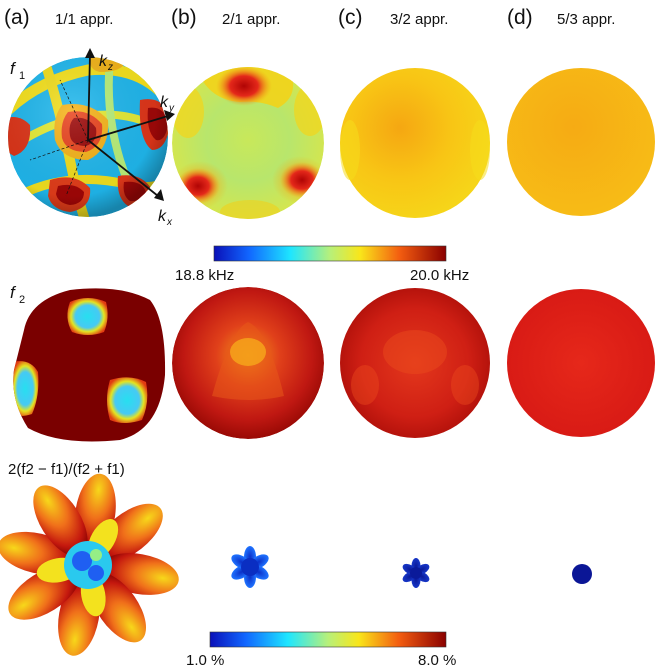 Image resolution: width=655 pixels, height=670 pixels. What do you see at coordinates (103, 61) in the screenshot?
I see `kz-label: k` at bounding box center [103, 61].